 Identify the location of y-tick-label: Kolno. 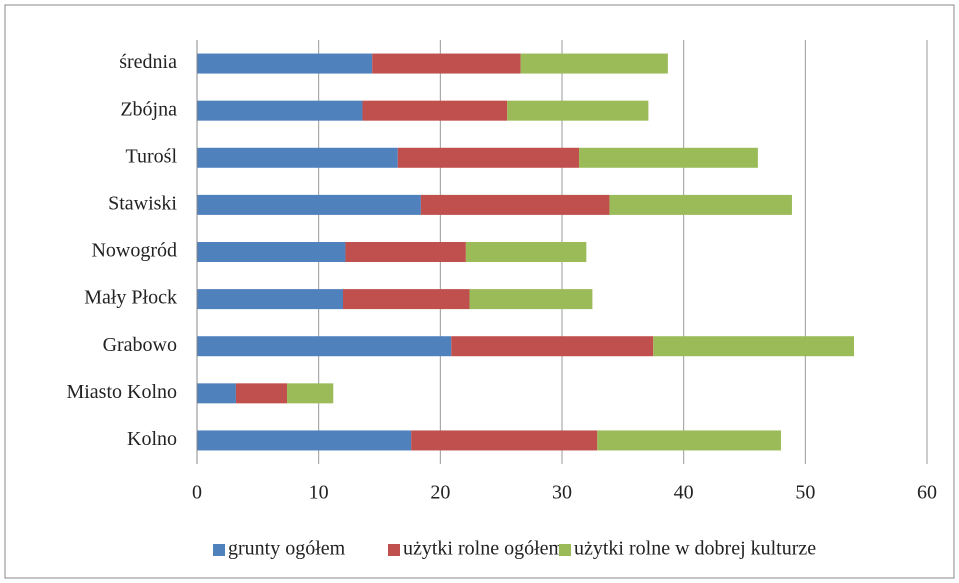
(152, 439).